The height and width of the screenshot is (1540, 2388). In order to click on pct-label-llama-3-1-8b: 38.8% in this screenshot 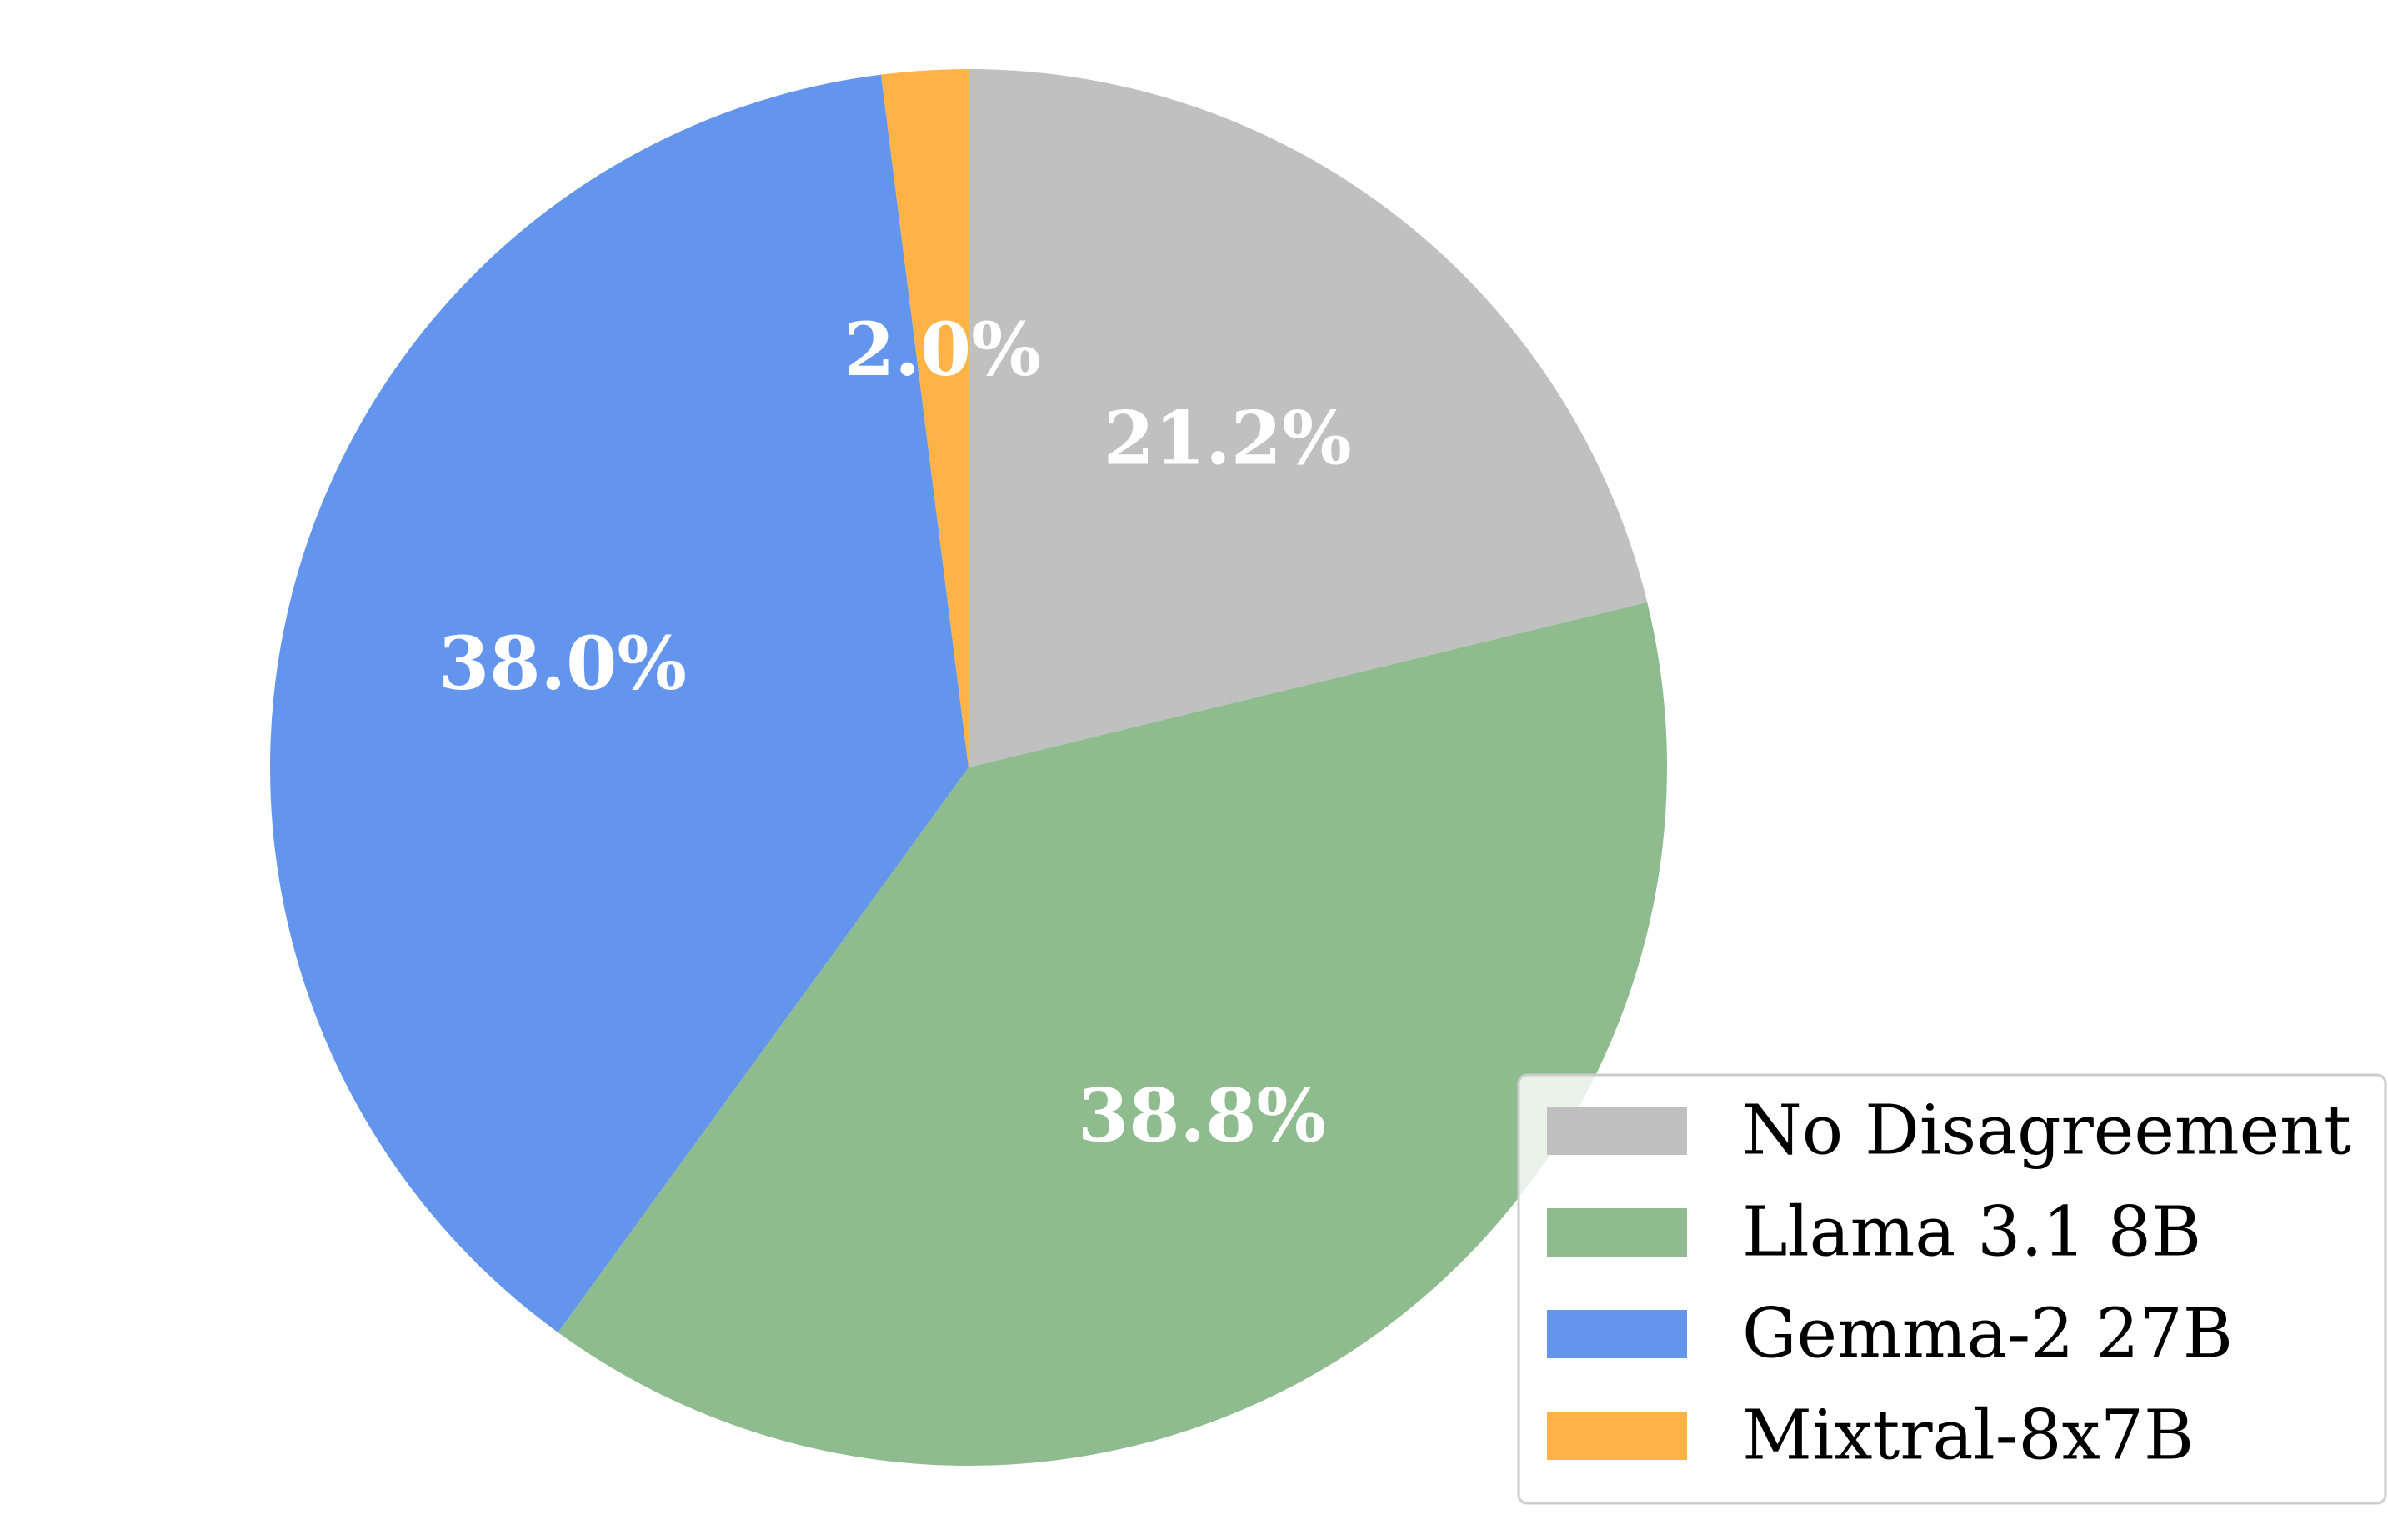, I will do `click(1202, 1115)`.